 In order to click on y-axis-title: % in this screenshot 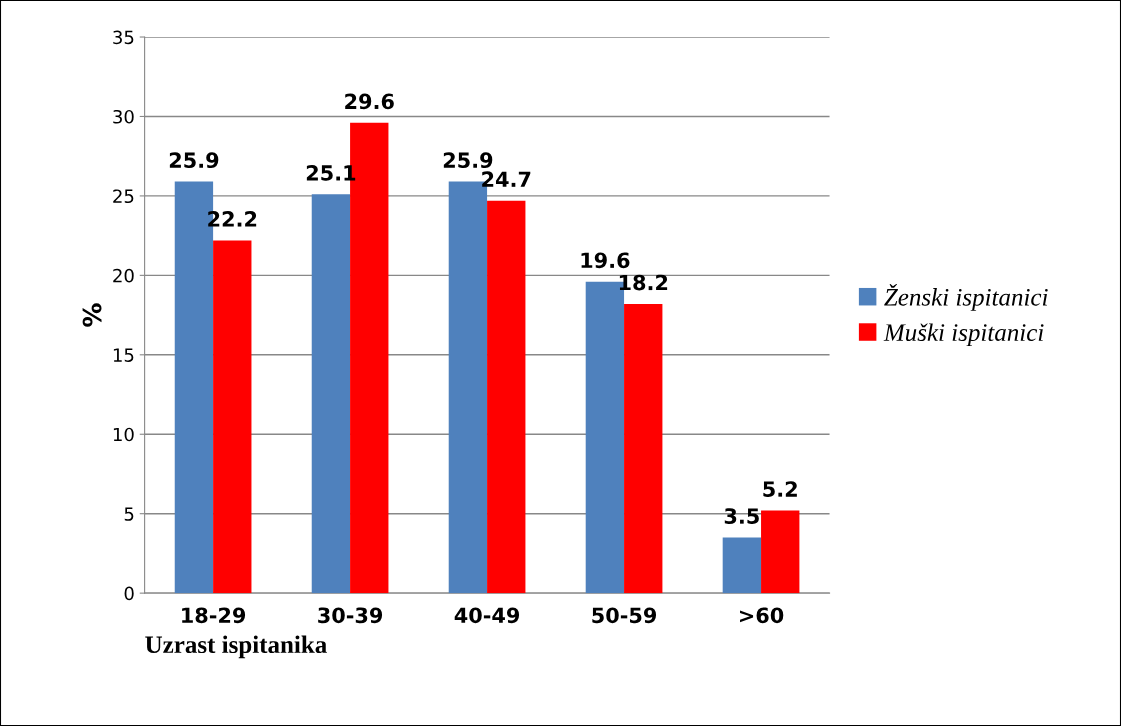, I will do `click(92, 315)`.